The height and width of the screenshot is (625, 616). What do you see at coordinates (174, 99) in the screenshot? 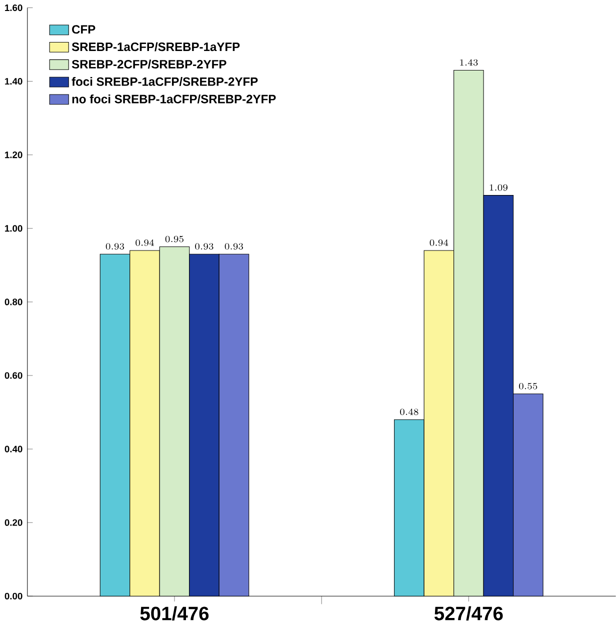
I see `legend-label: no foci SREBP-1aCFP/SREBP-2YFP` at bounding box center [174, 99].